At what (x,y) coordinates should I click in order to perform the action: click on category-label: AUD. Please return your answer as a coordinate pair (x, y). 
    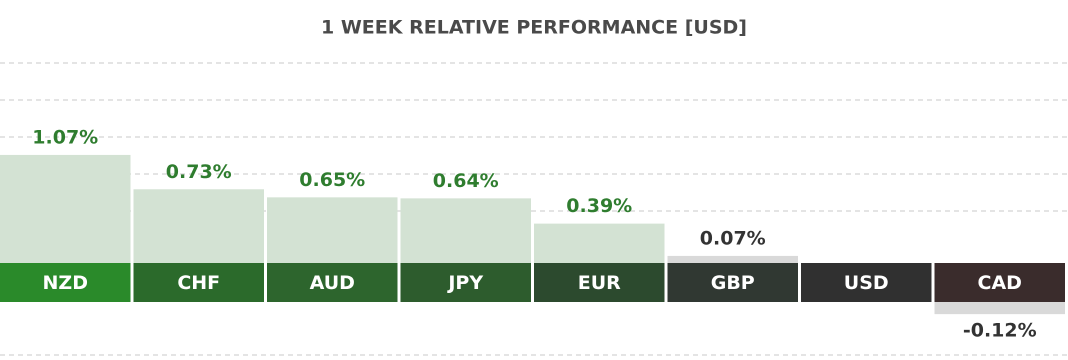
    Looking at the image, I should click on (332, 283).